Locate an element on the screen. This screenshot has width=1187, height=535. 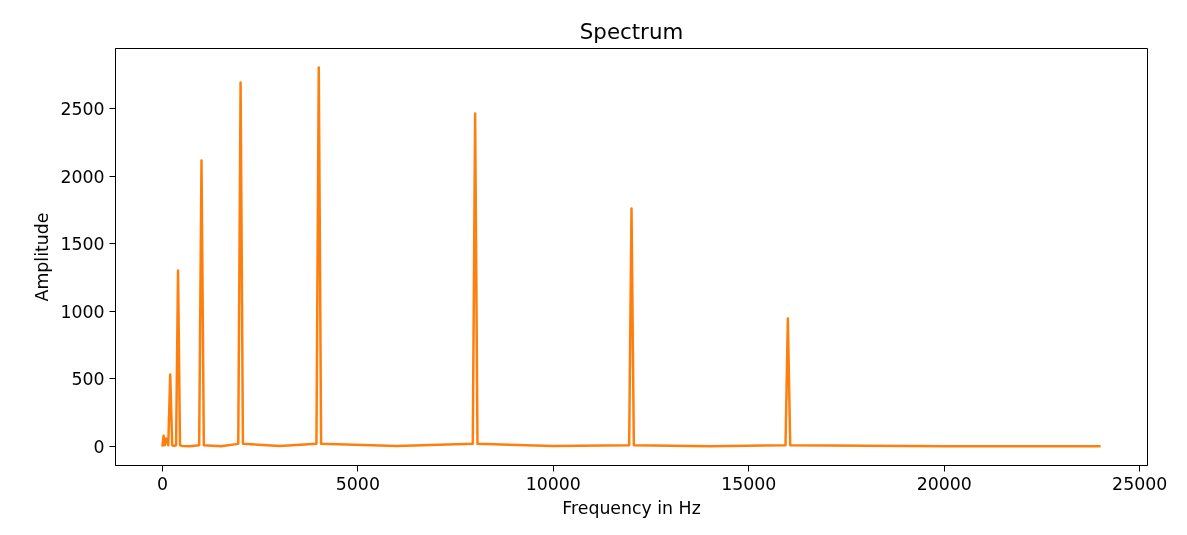
x-tick-label: 25000 is located at coordinates (1140, 483).